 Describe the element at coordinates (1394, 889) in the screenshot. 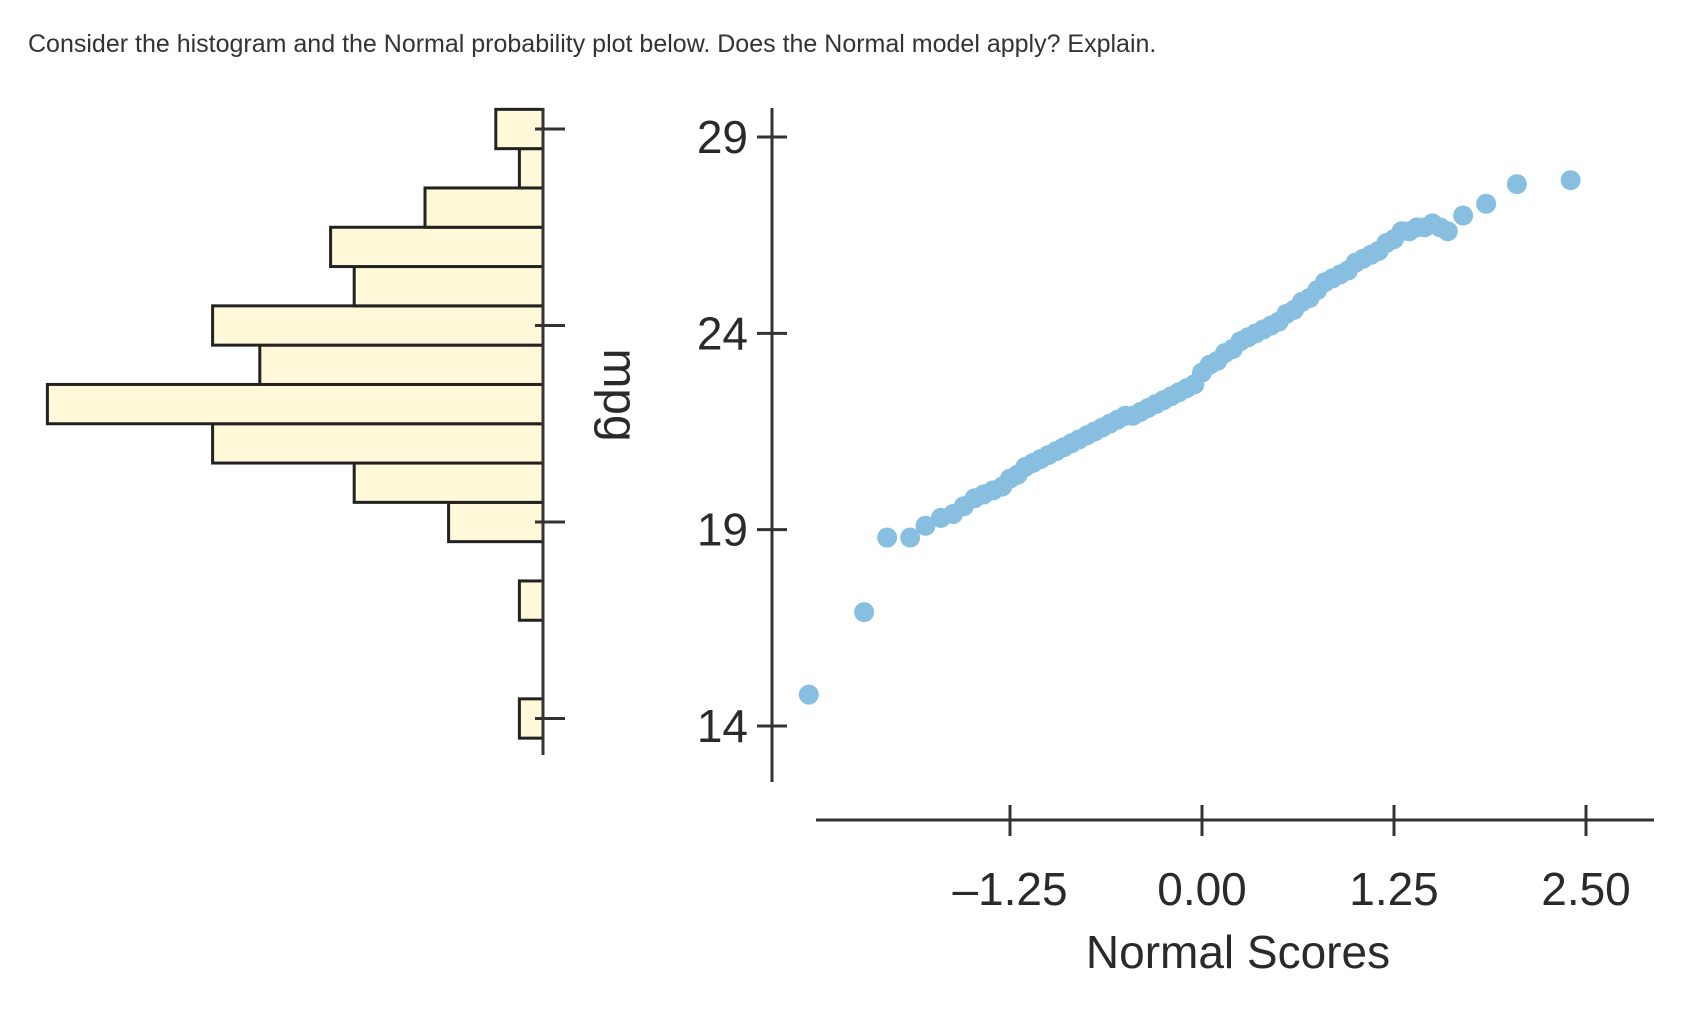

I see `x-tick-label: 1.25` at that location.